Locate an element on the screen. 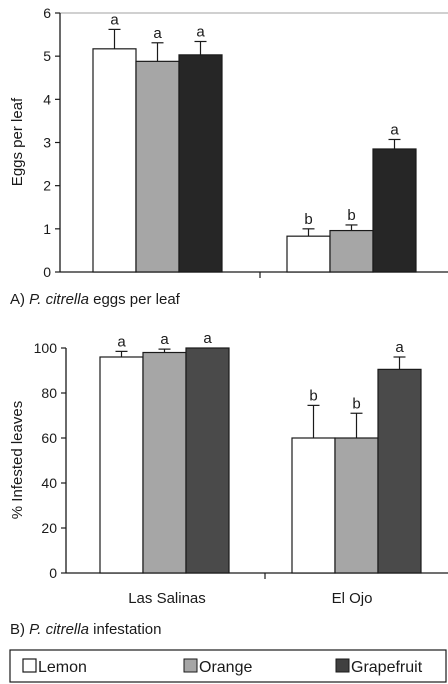 Image resolution: width=448 pixels, height=684 pixels. panel-b-y-tick-label: 0 is located at coordinates (53, 573).